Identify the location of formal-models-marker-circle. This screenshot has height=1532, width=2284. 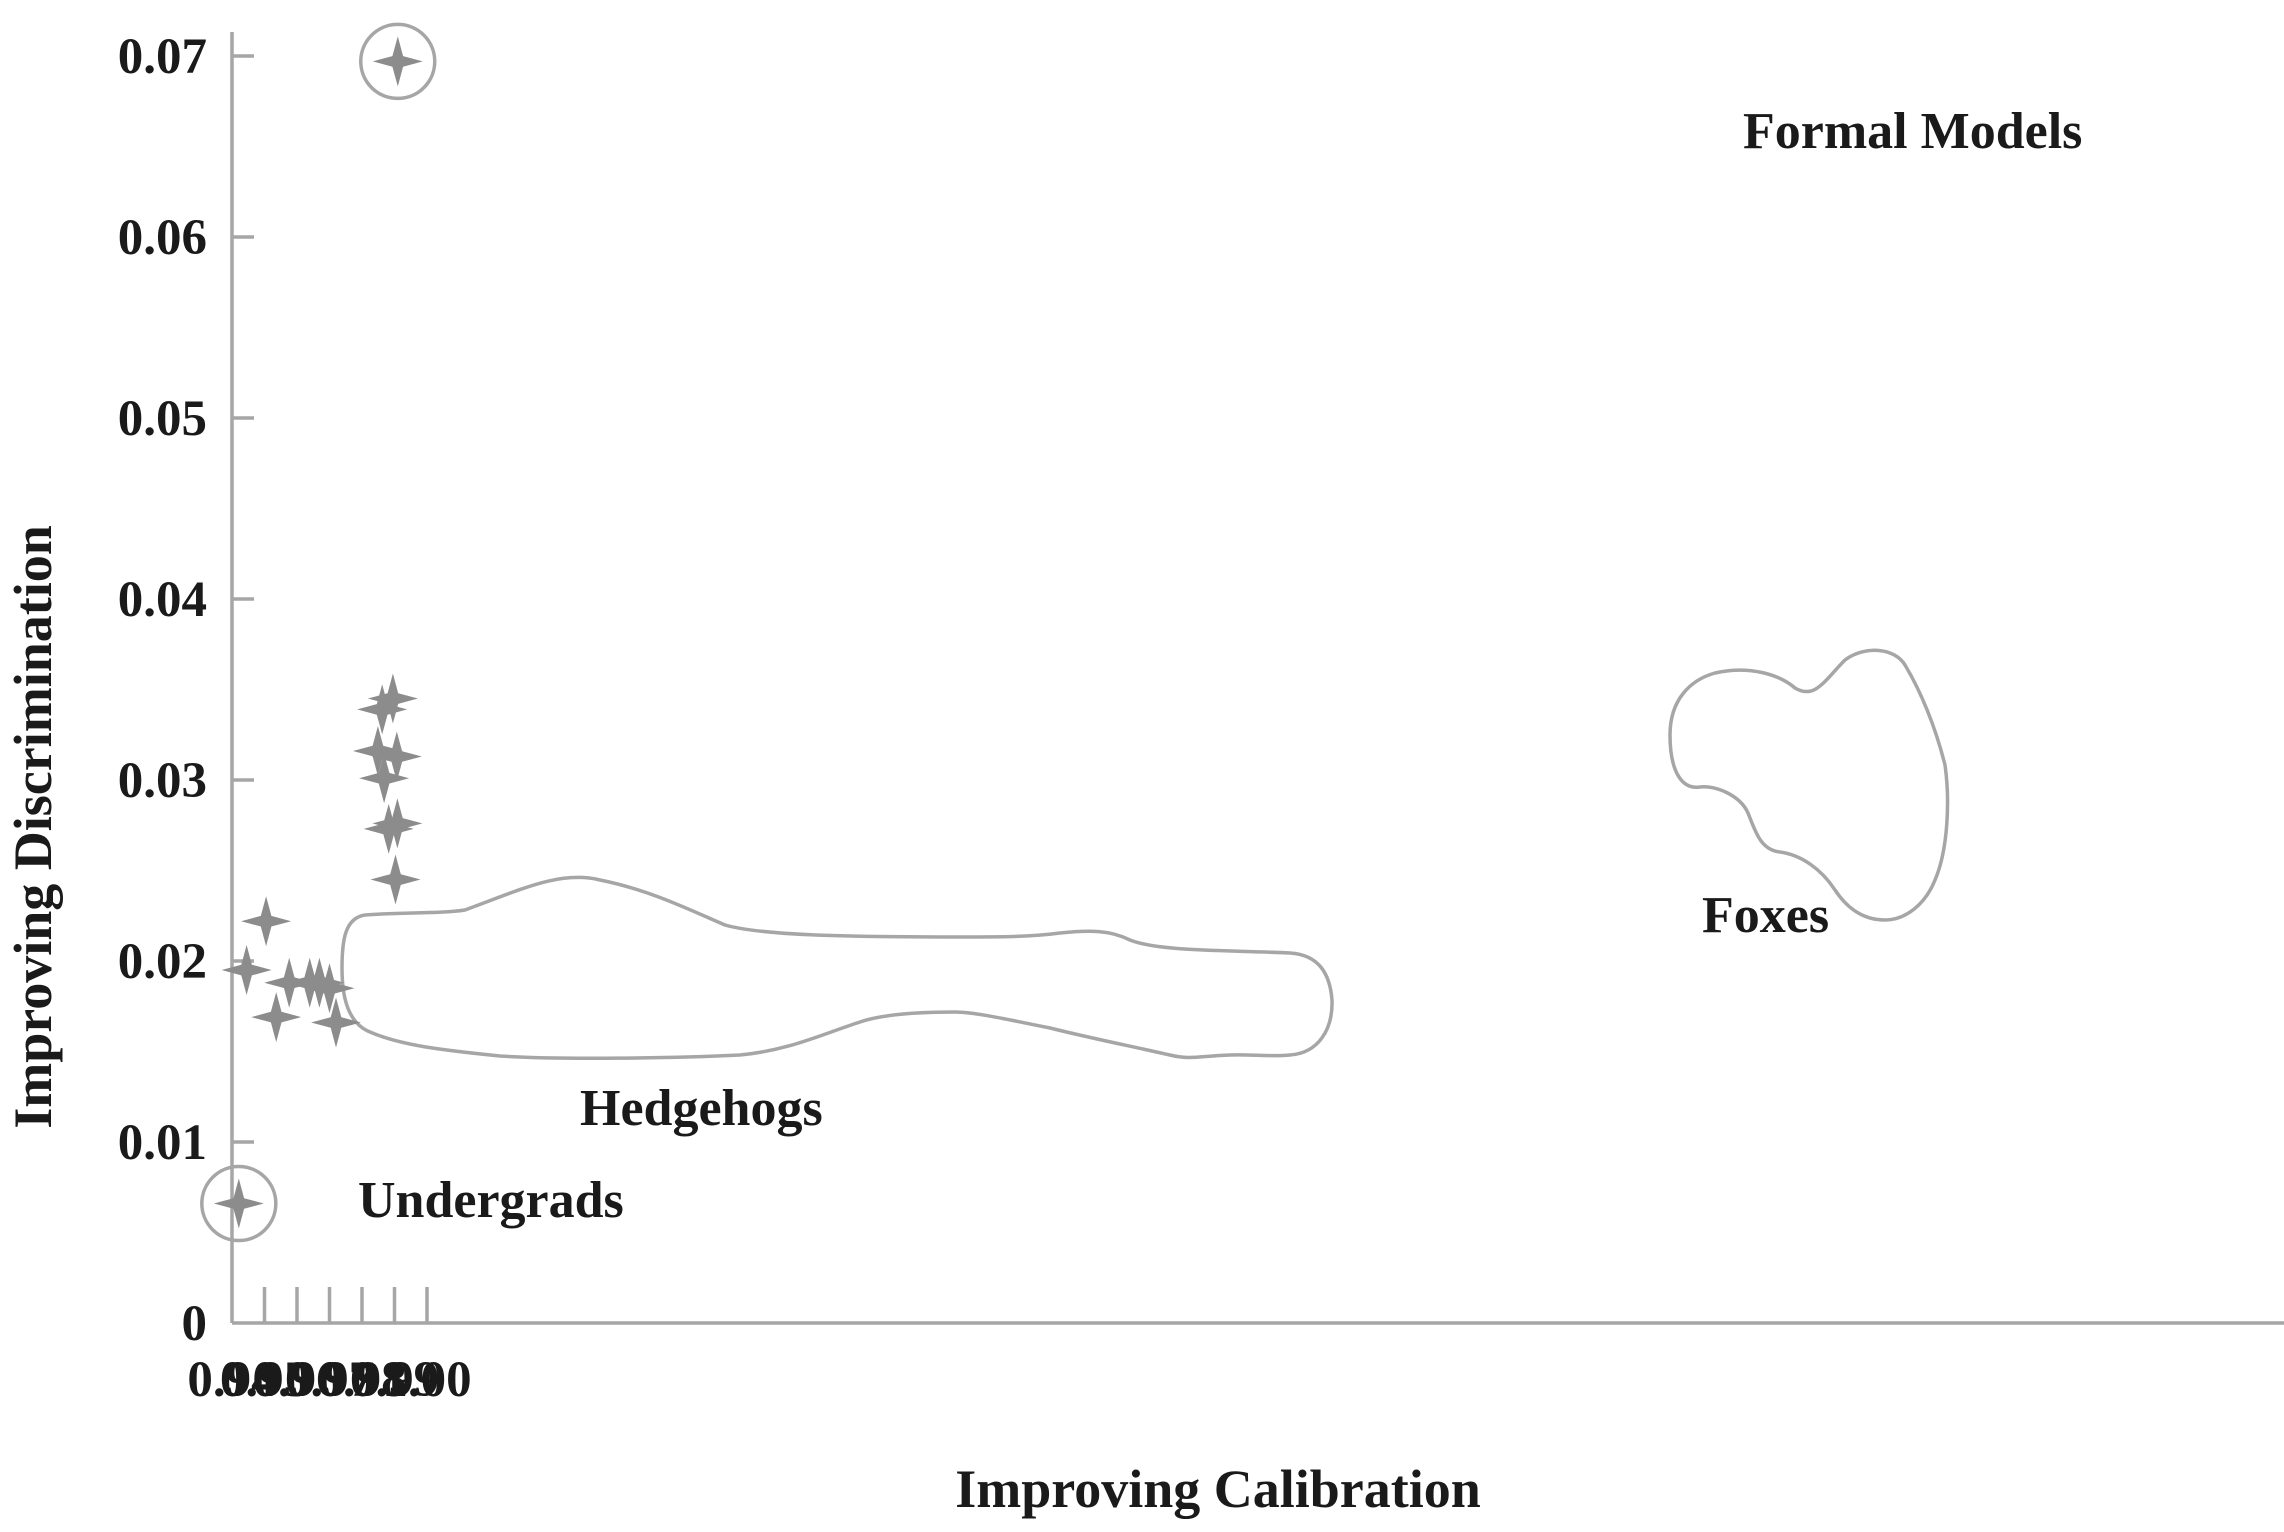
(398, 61).